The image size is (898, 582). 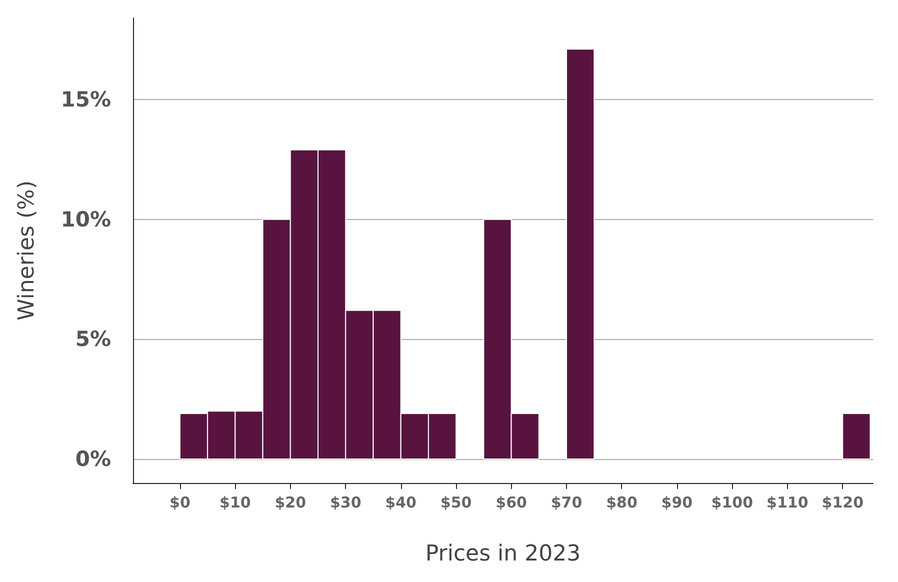 What do you see at coordinates (456, 503) in the screenshot?
I see `x-tick-label: $50` at bounding box center [456, 503].